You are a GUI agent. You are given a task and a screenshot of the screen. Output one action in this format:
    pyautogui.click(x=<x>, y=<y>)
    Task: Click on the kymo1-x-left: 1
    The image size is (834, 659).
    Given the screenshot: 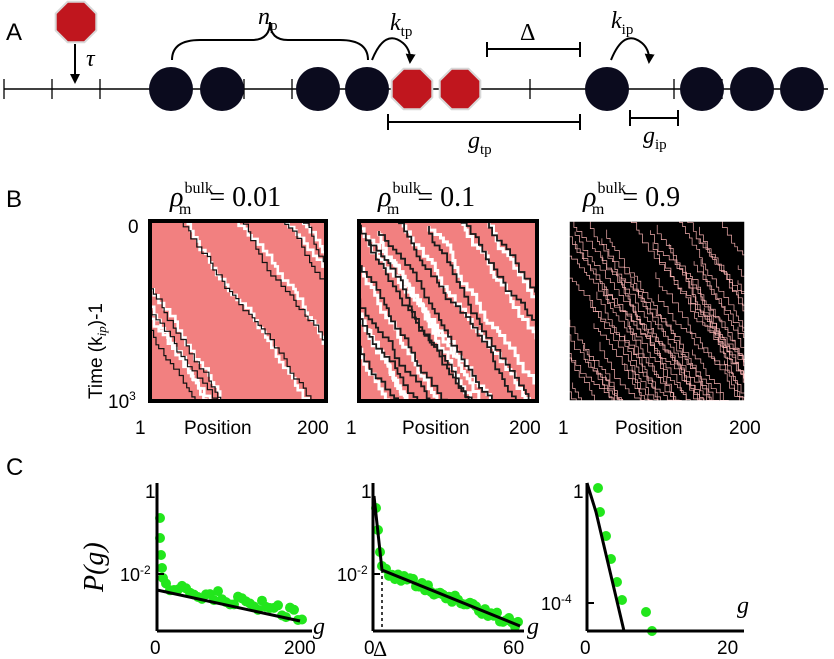 What is the action you would take?
    pyautogui.click(x=140, y=428)
    